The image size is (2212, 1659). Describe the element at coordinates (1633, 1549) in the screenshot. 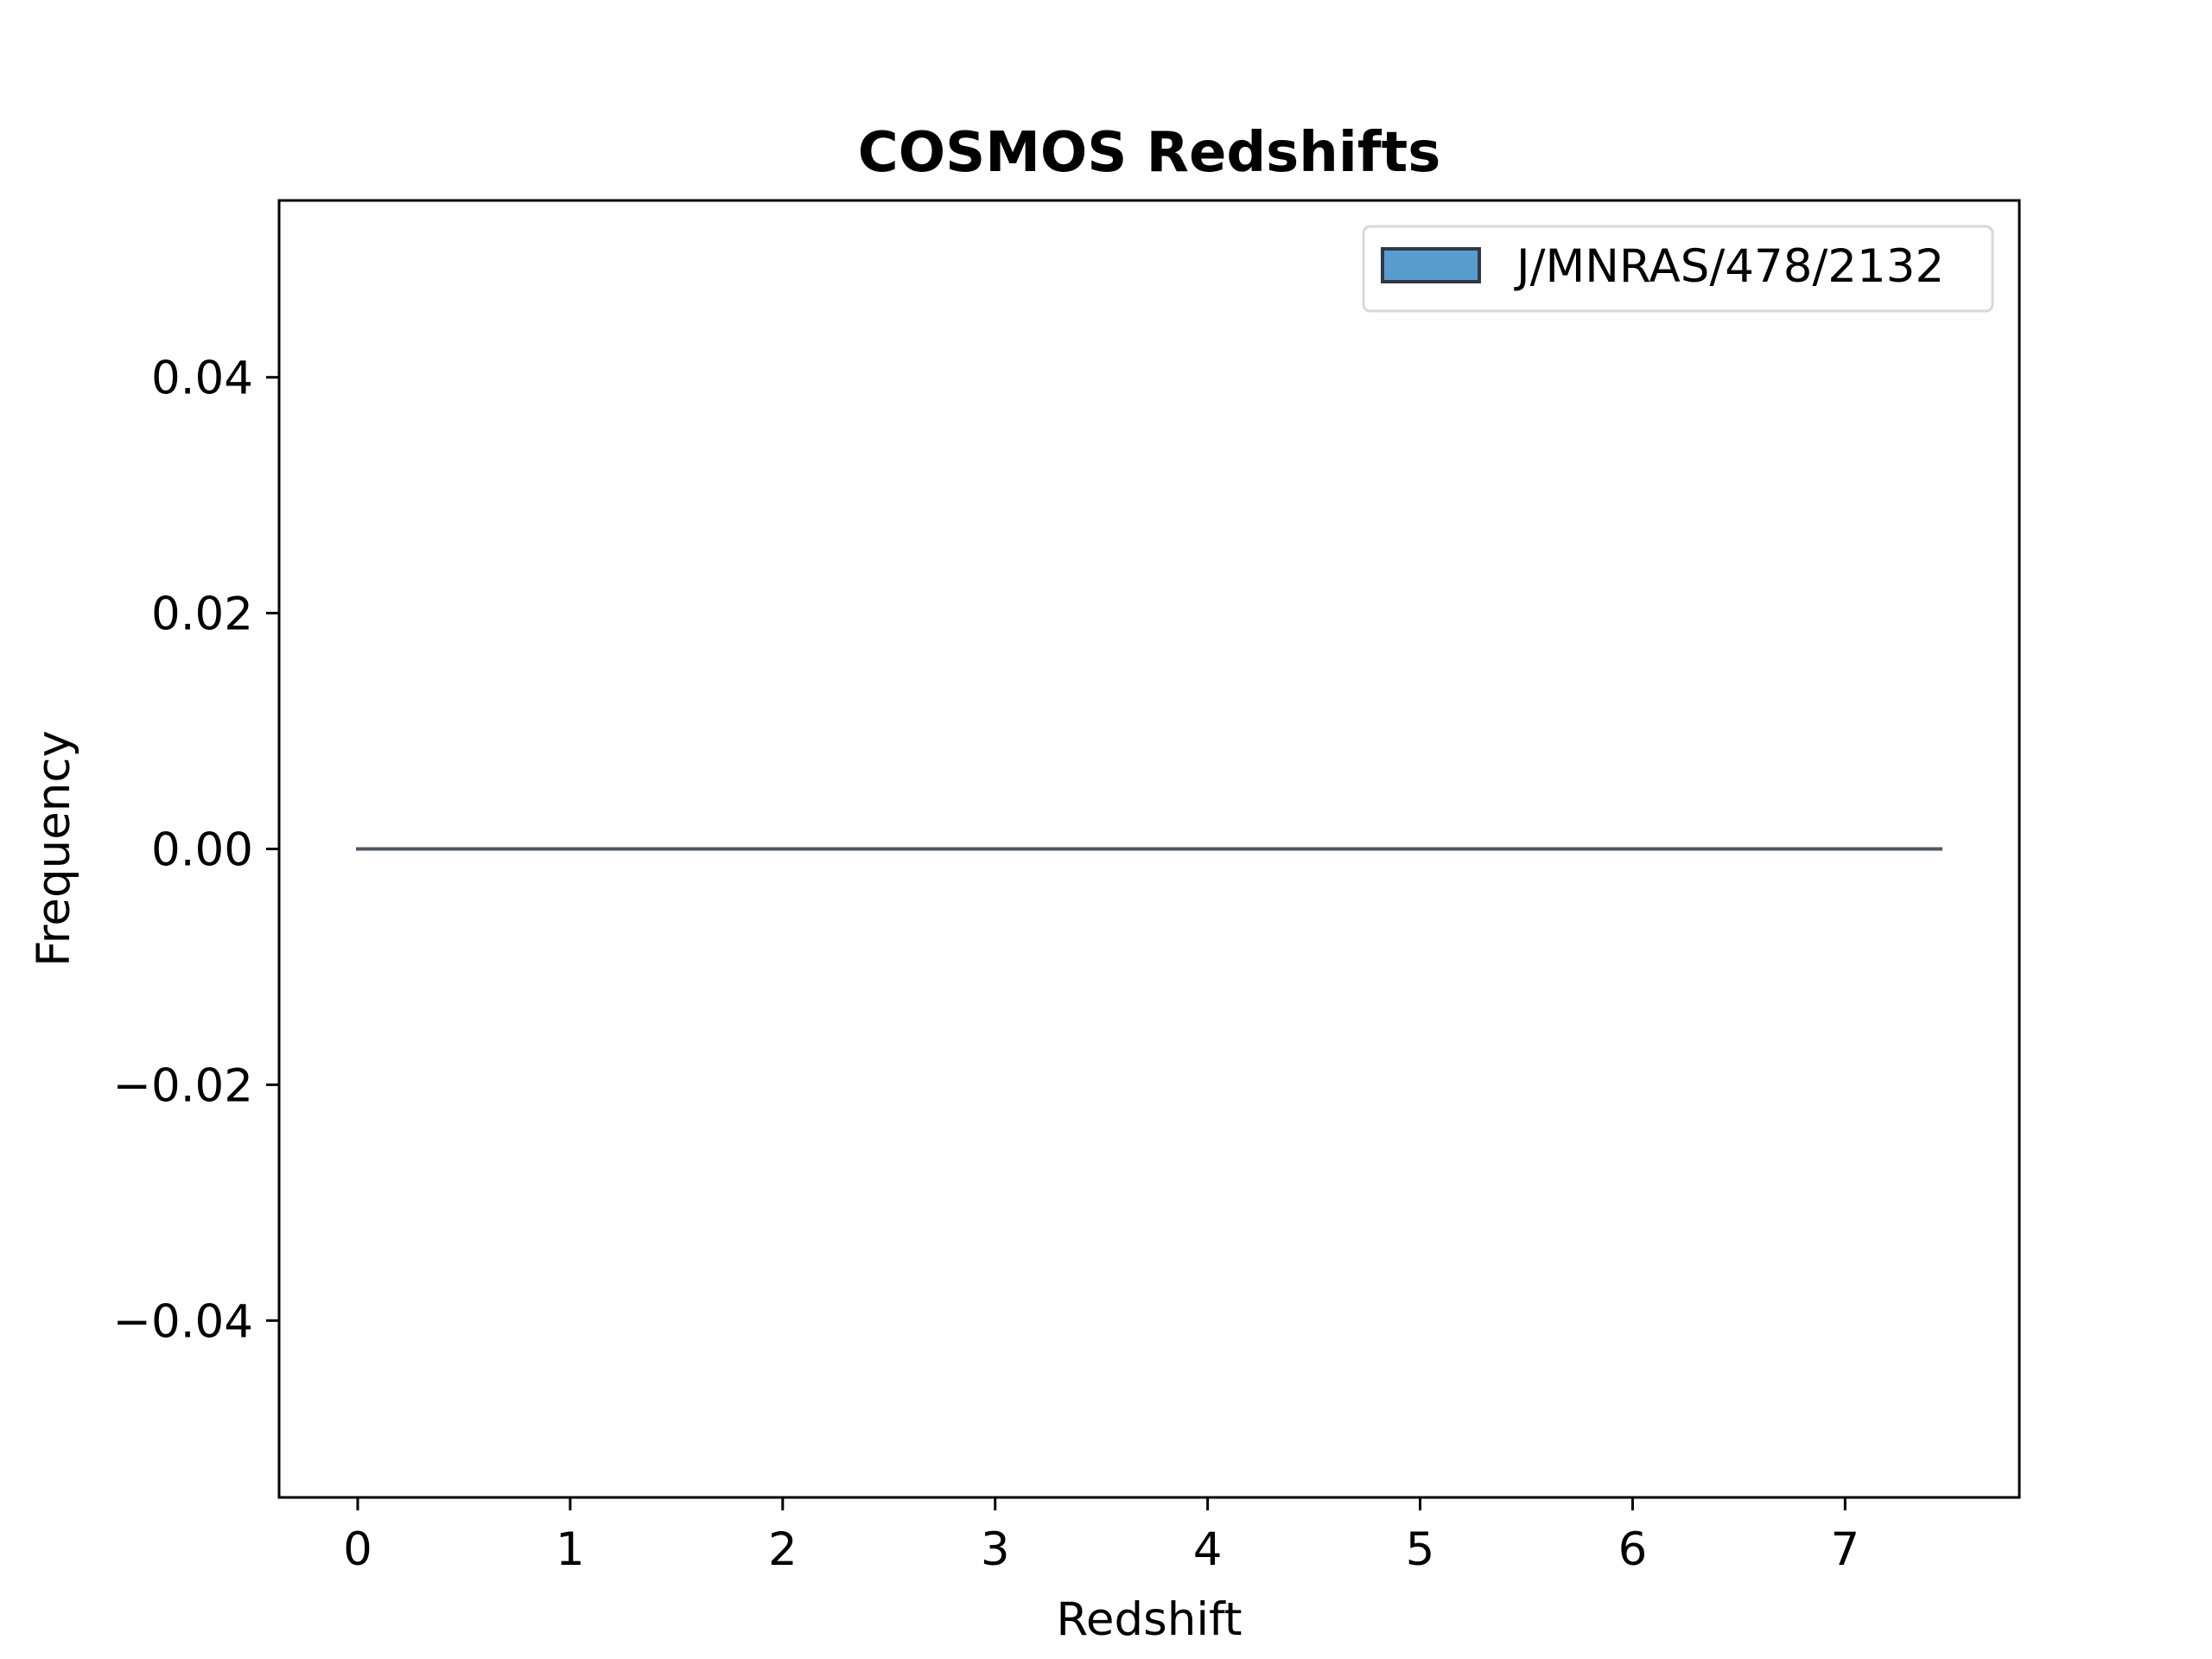

I see `x-tick-label: 6` at that location.